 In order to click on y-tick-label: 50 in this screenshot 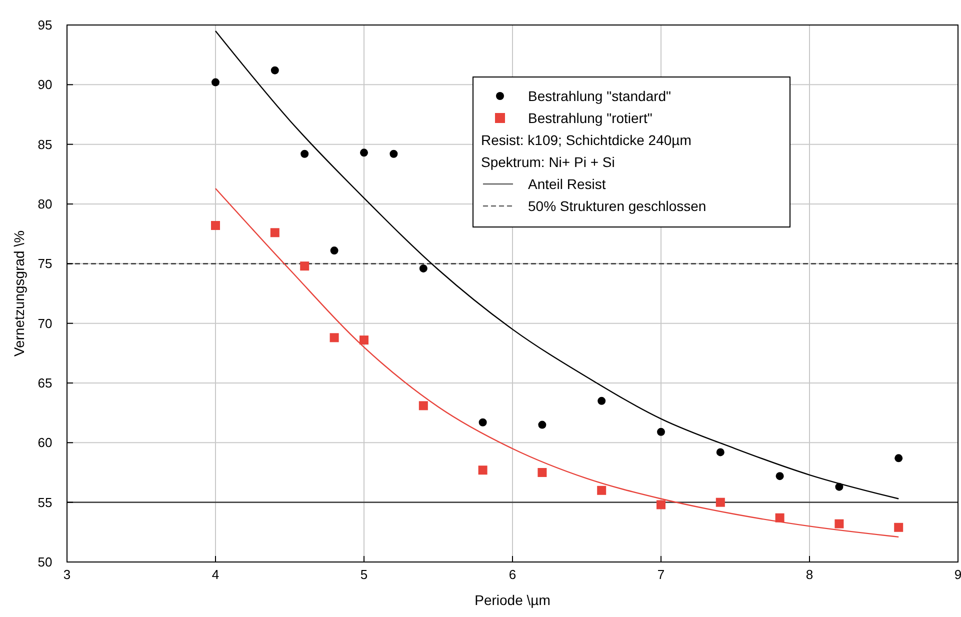, I will do `click(45, 562)`.